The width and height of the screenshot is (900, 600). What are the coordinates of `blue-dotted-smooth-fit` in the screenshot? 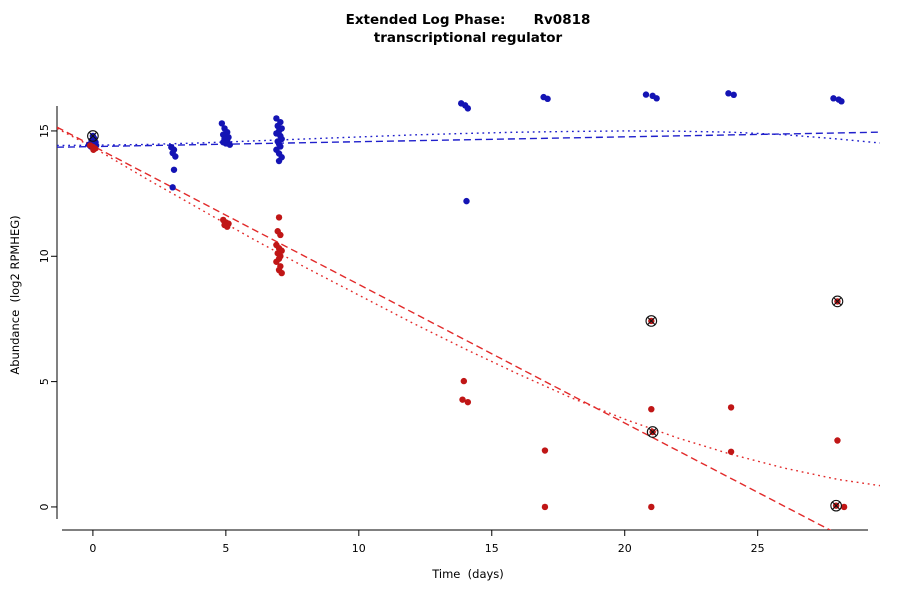 It's located at (468, 138).